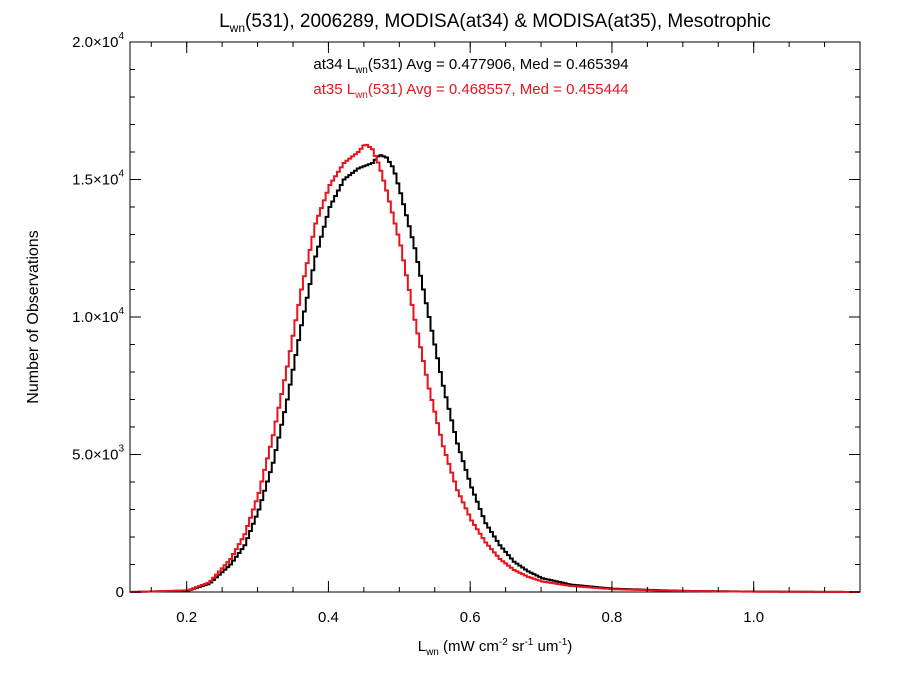 Image resolution: width=900 pixels, height=675 pixels. Describe the element at coordinates (334, 64) in the screenshot. I see `annotation-at34-prefix: at34 L` at that location.